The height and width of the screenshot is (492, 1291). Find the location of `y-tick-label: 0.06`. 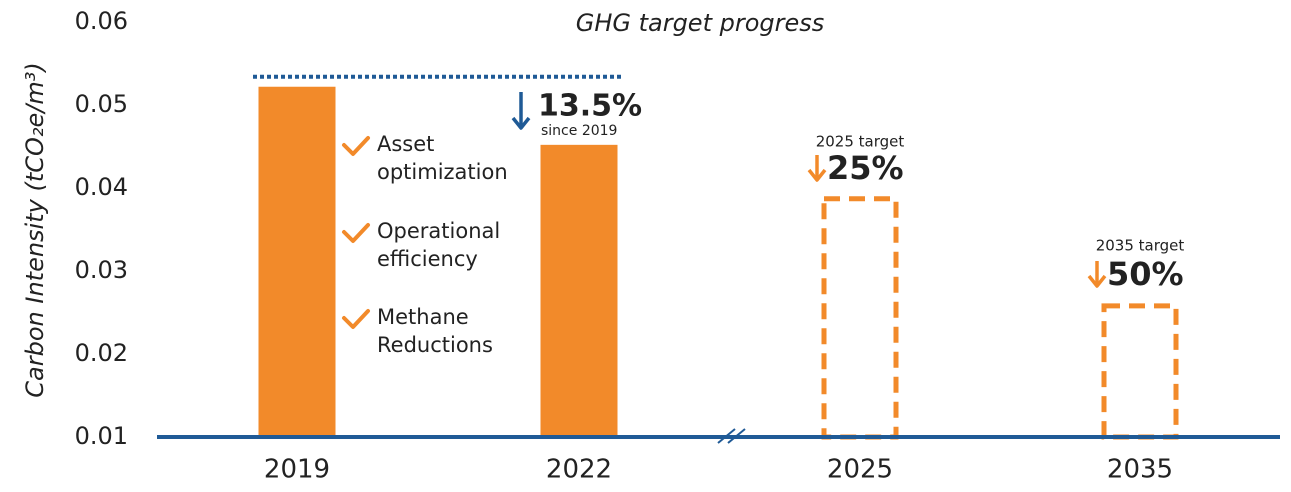

y-tick-label: 0.06 is located at coordinates (101, 21).